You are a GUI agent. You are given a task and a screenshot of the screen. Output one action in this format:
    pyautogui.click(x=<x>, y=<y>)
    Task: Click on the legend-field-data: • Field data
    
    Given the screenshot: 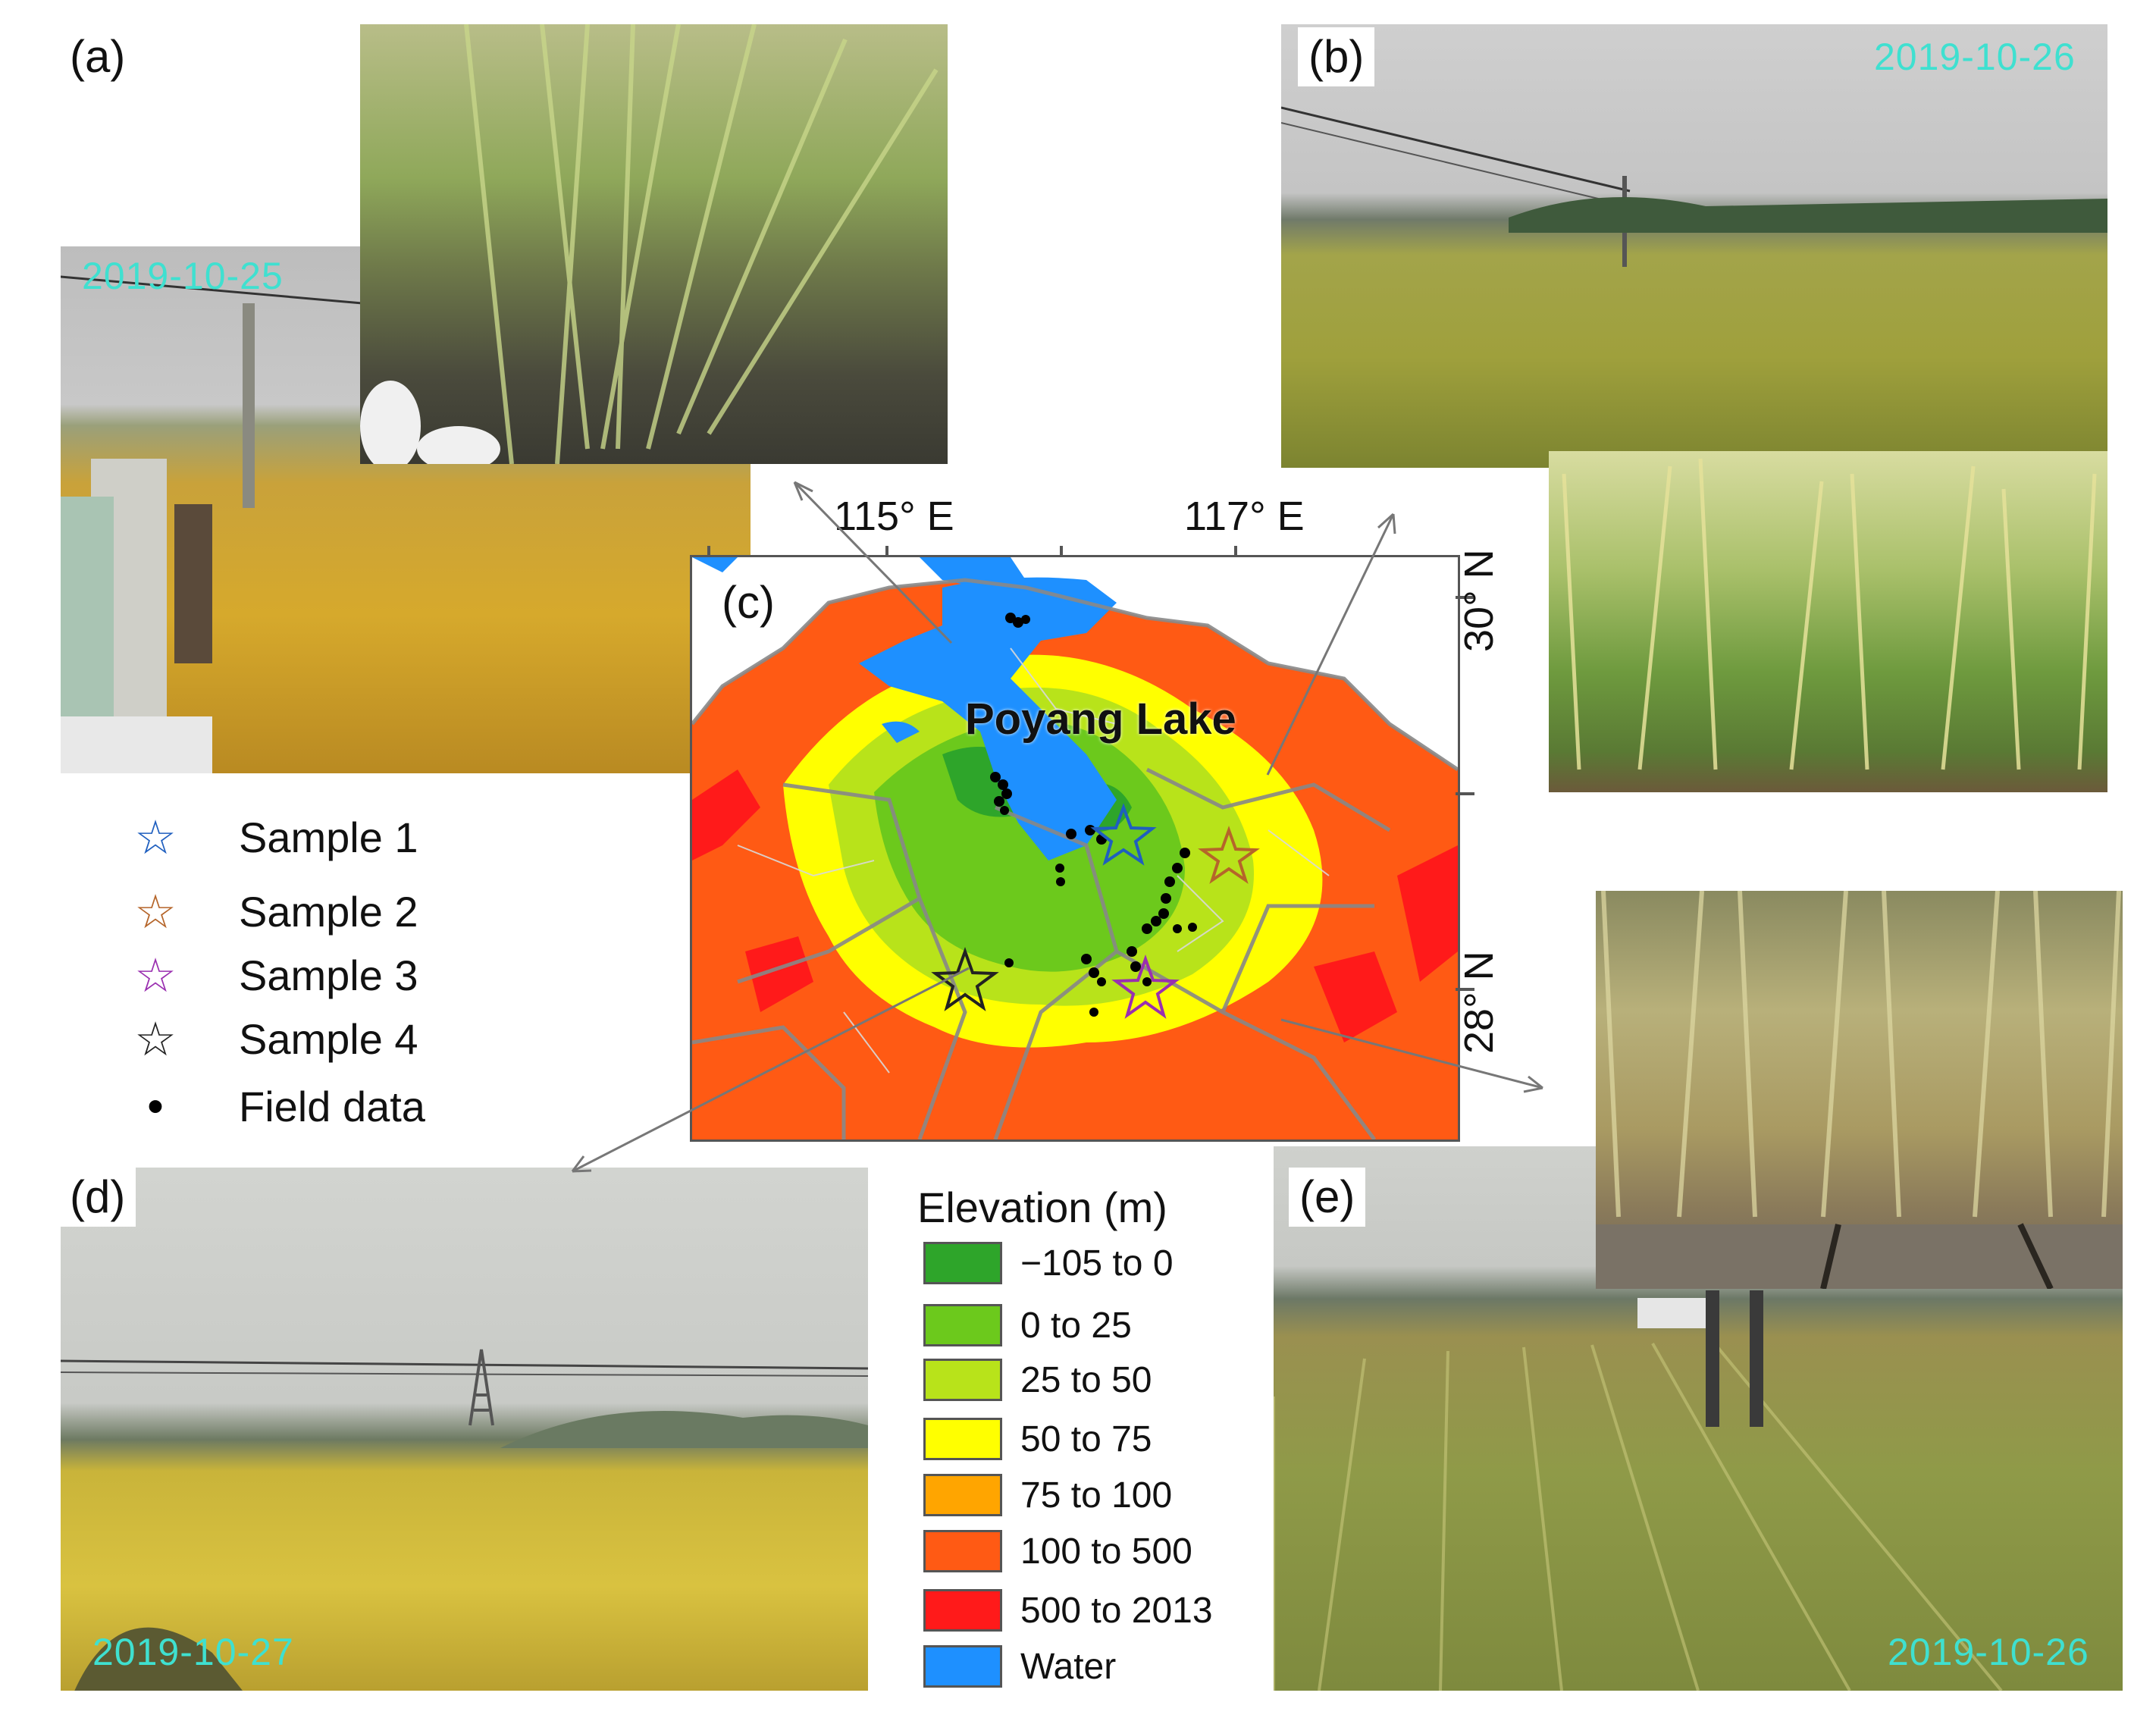 What is the action you would take?
    pyautogui.click(x=275, y=1106)
    